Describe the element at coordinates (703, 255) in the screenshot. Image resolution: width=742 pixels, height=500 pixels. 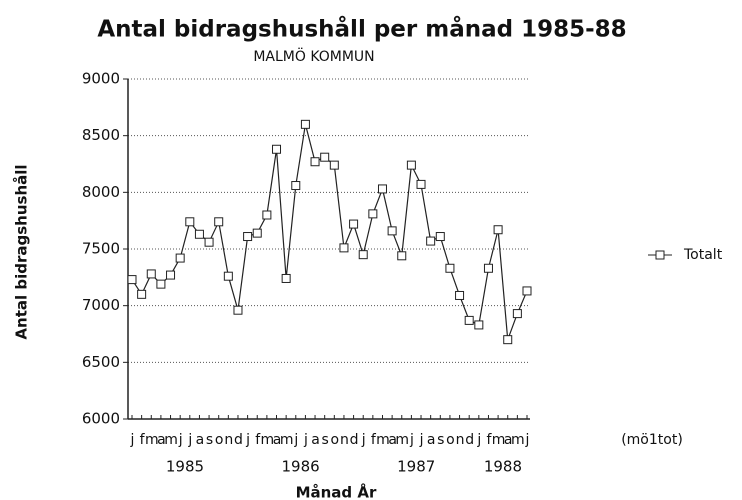
I see `legend-label: Totalt` at that location.